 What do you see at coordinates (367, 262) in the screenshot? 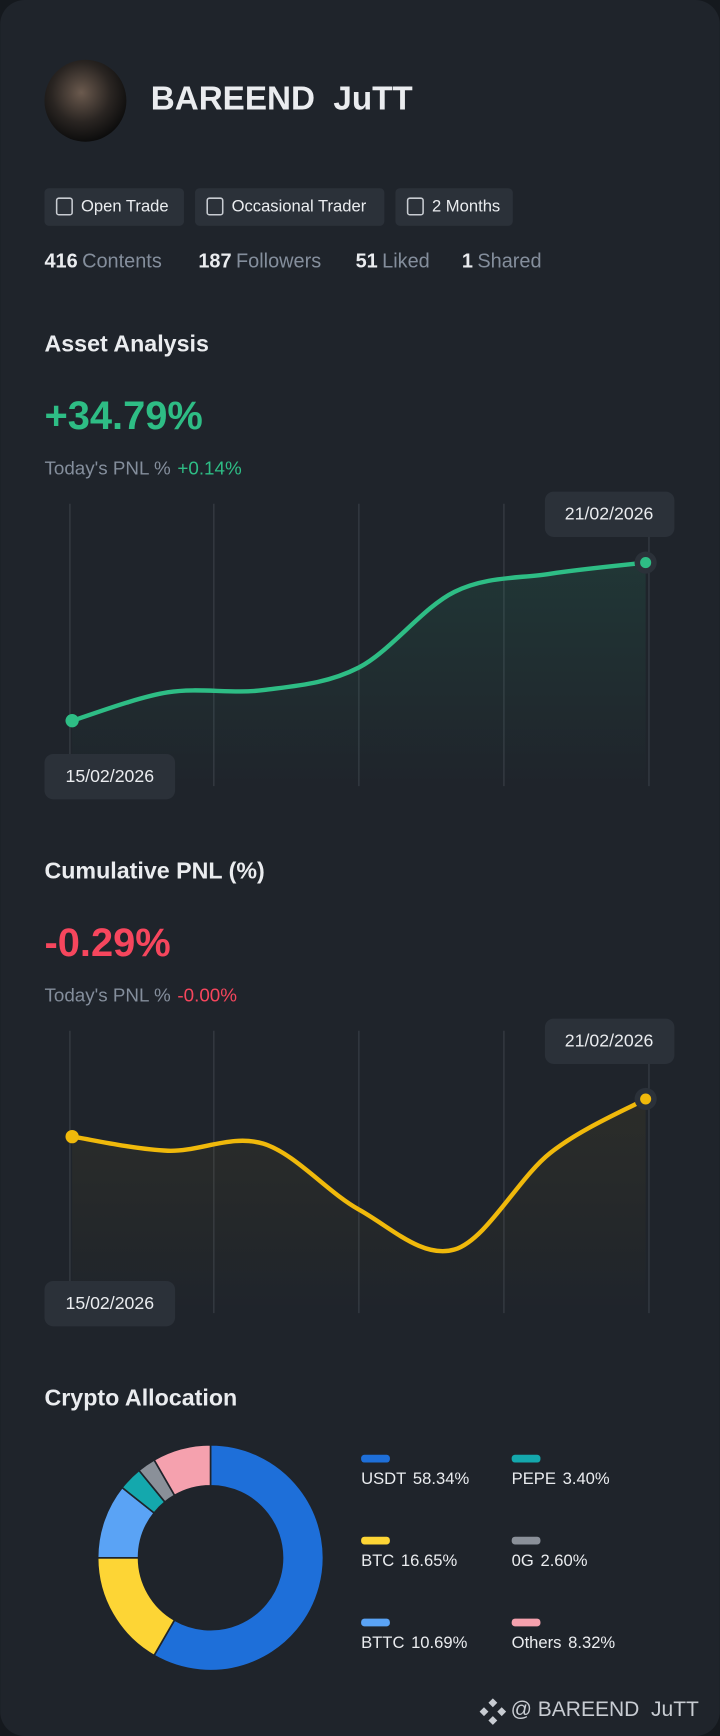
I see `stat-value: 51` at bounding box center [367, 262].